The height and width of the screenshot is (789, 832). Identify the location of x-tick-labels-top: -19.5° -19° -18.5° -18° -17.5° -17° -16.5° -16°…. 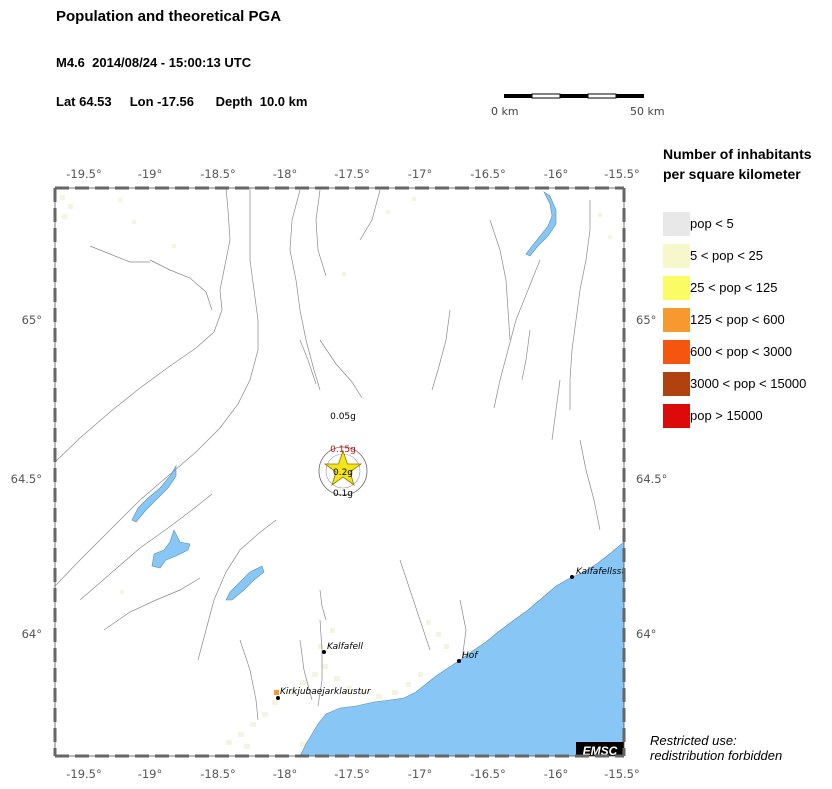
(353, 174).